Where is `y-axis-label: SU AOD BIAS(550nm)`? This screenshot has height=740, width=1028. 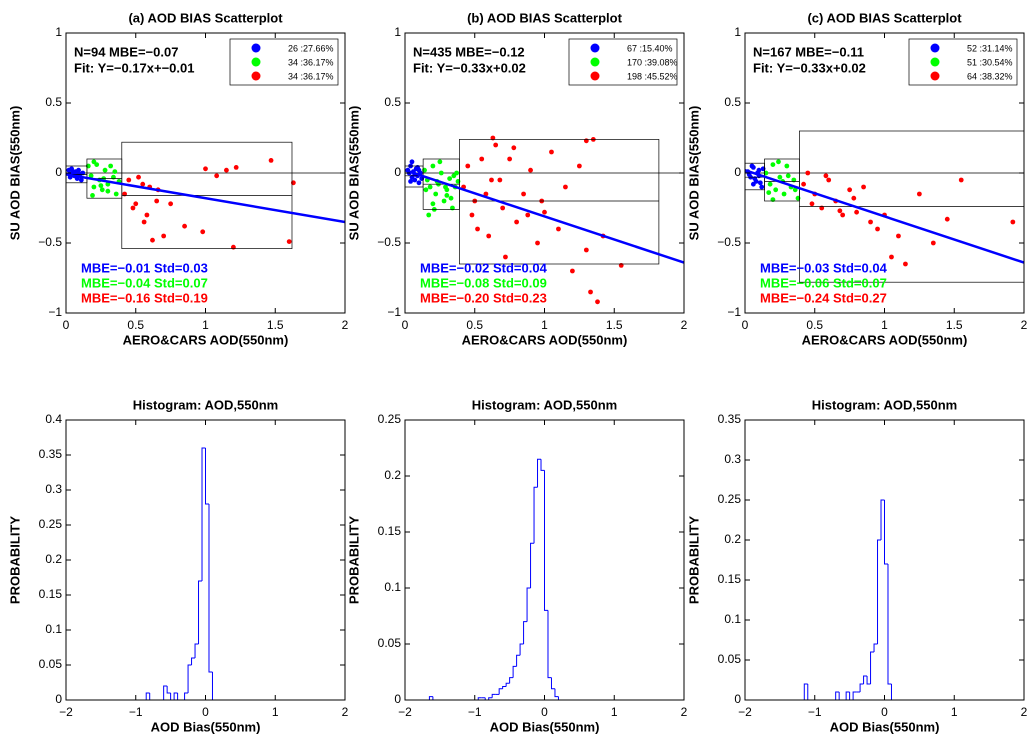
y-axis-label: SU AOD BIAS(550nm) is located at coordinates (353, 173).